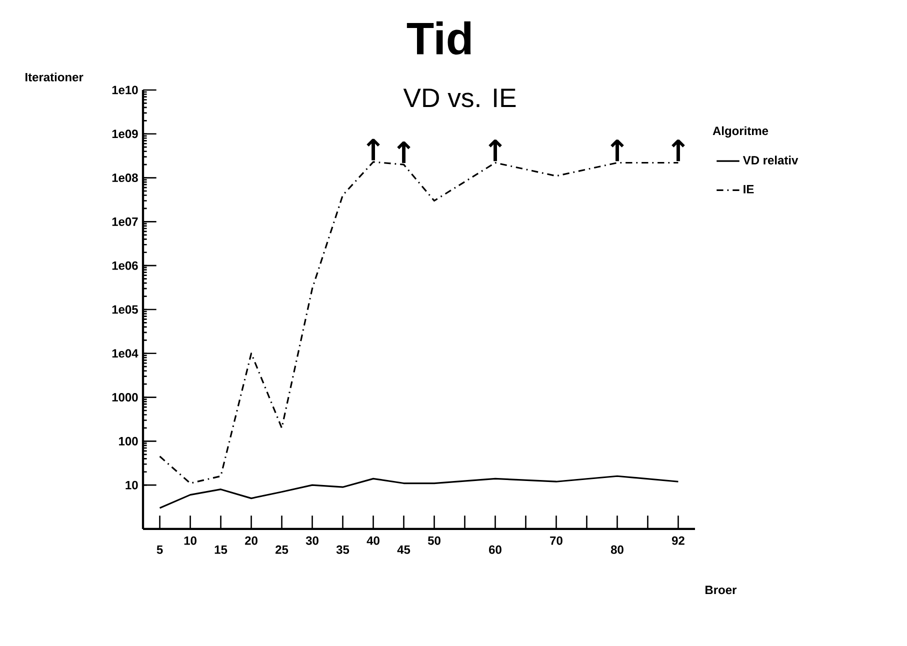 This screenshot has height=646, width=907. I want to click on x-tick-label: 20, so click(251, 540).